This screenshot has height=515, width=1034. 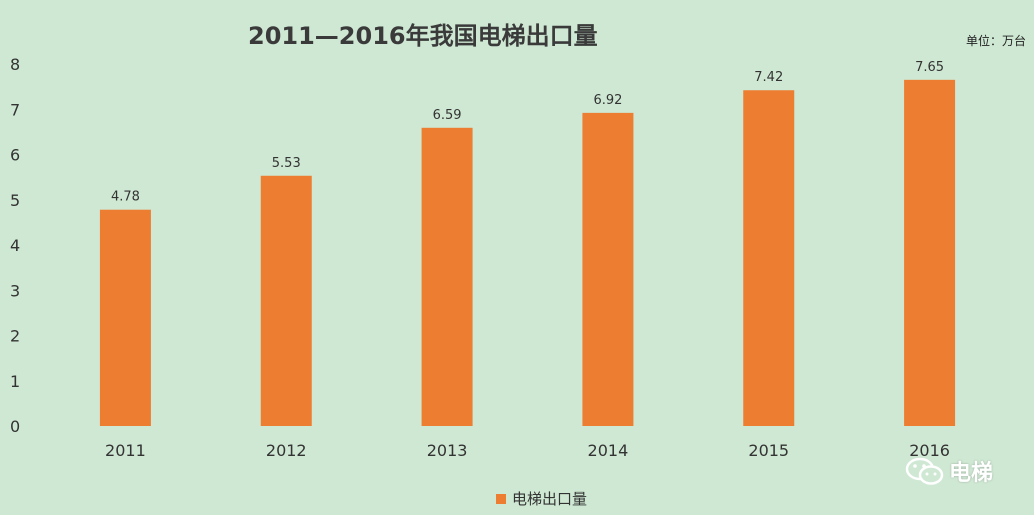 What do you see at coordinates (15, 109) in the screenshot?
I see `y-tick-label: 7` at bounding box center [15, 109].